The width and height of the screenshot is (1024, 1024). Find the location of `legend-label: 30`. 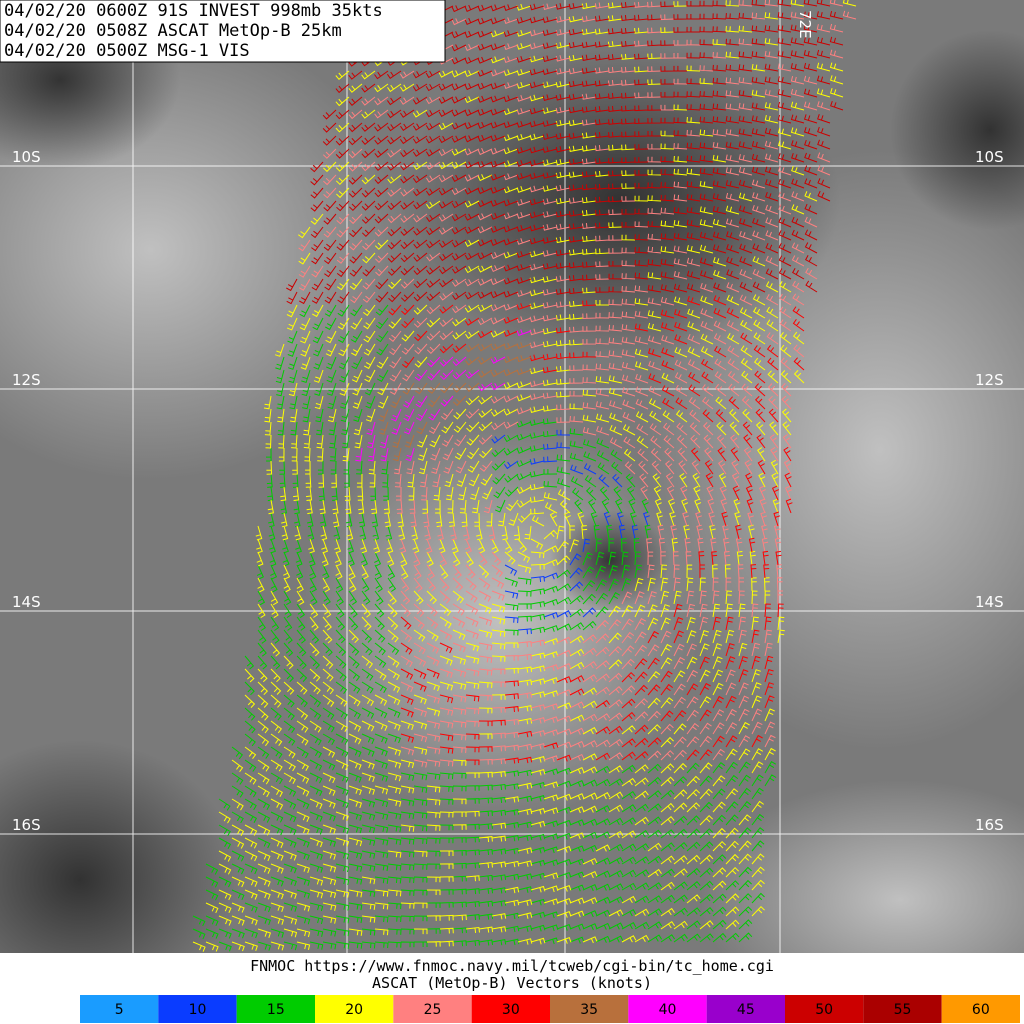

legend-label: 30 is located at coordinates (511, 1010).